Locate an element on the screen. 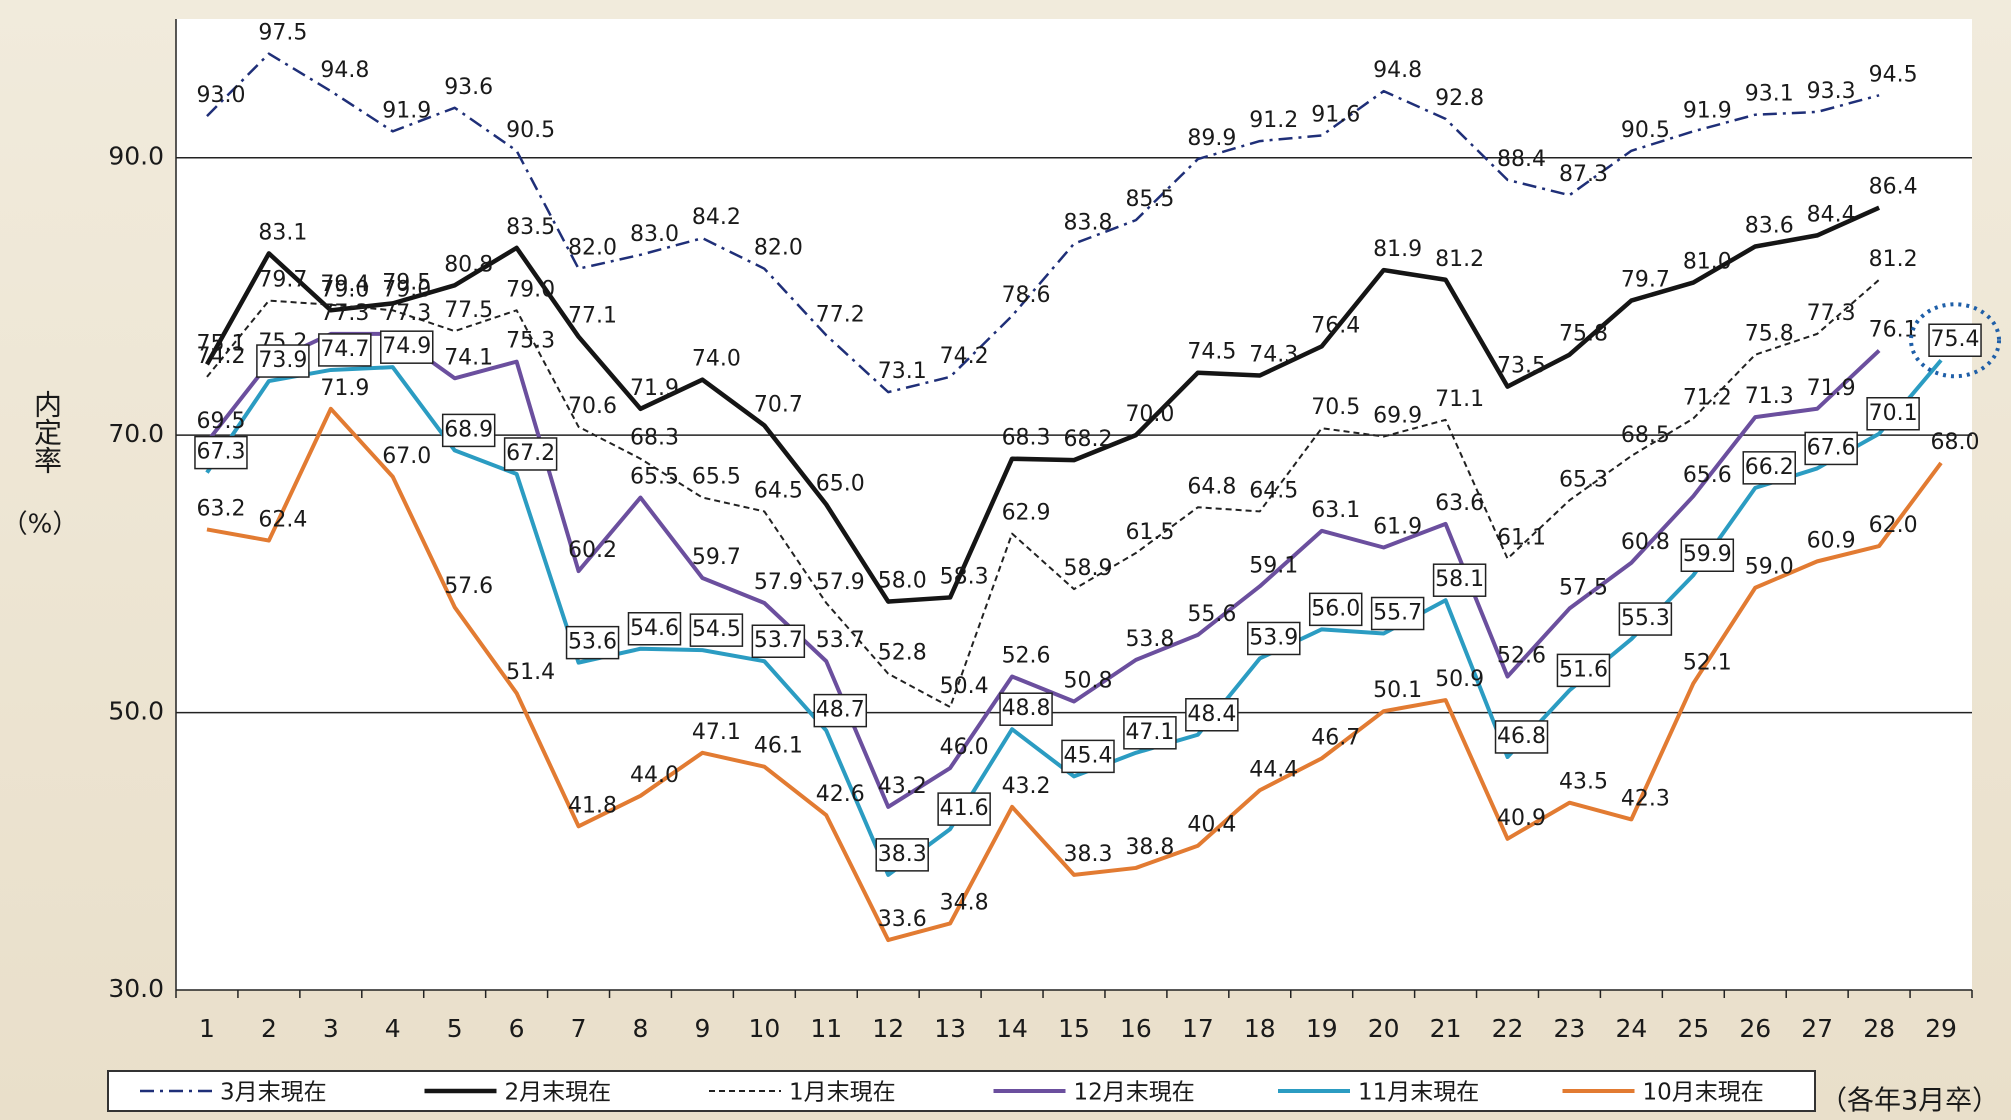 This screenshot has height=1120, width=2011. data-label: 81.2 is located at coordinates (1459, 259).